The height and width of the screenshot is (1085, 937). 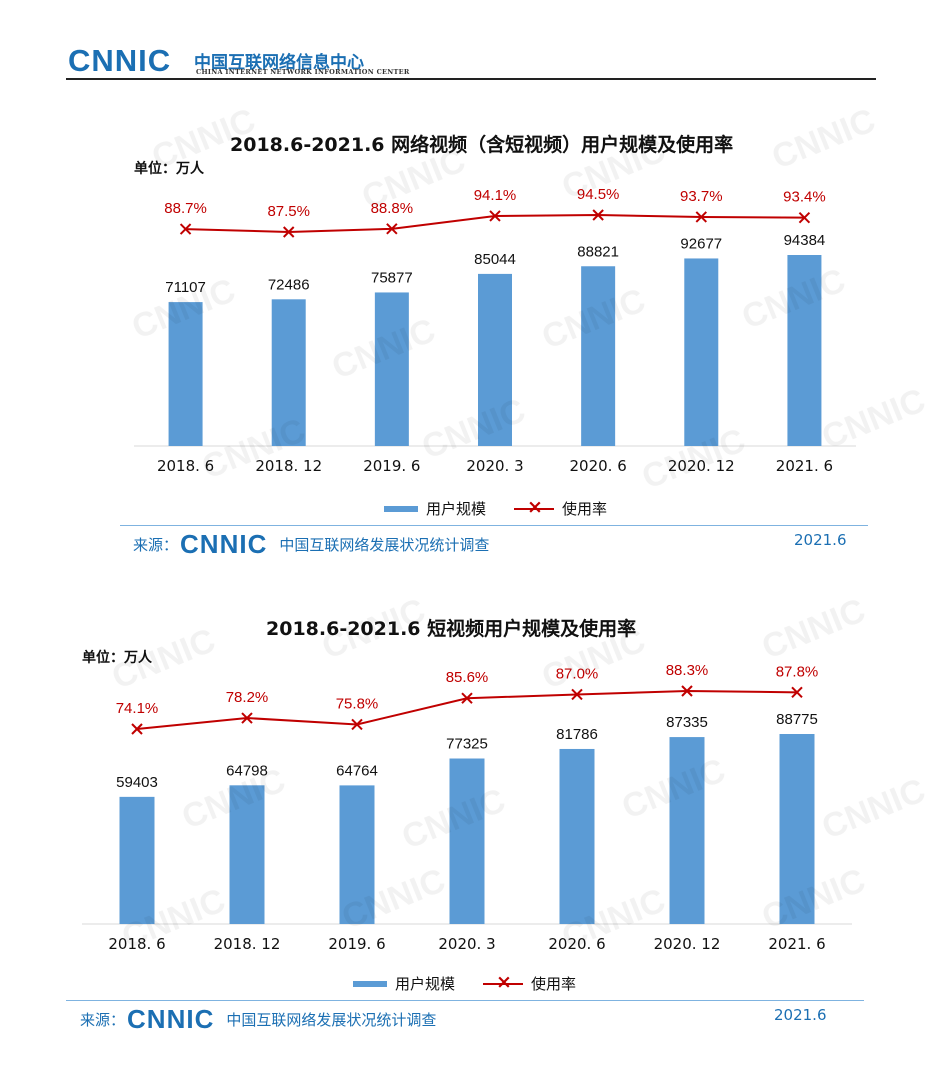 What do you see at coordinates (288, 211) in the screenshot?
I see `rate-value-label: 87.5%` at bounding box center [288, 211].